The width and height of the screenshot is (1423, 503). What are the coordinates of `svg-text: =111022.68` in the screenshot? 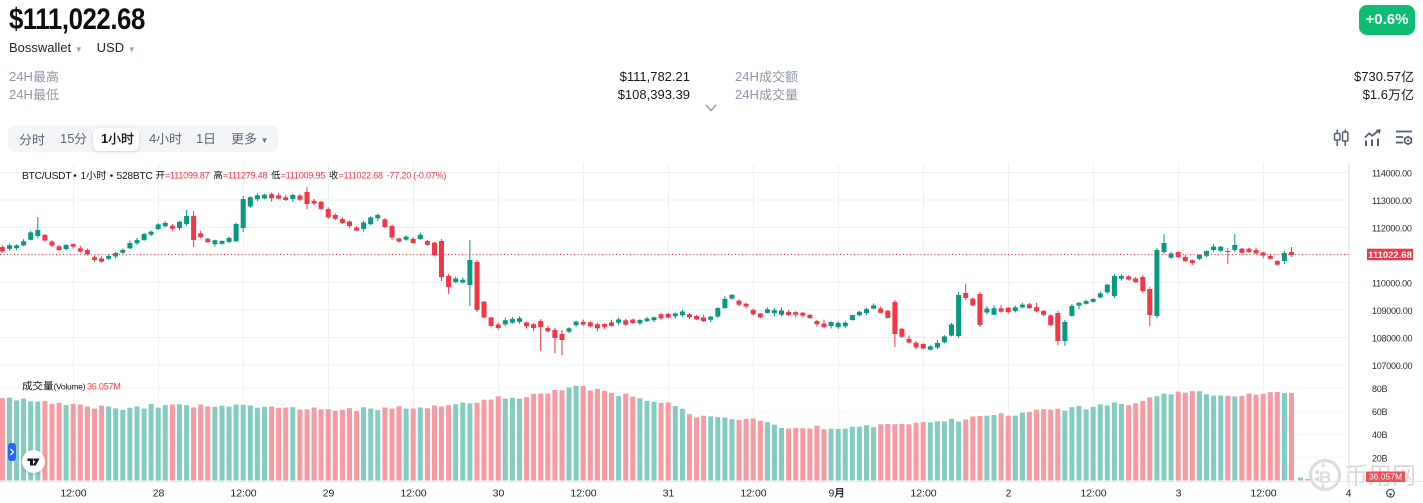 It's located at (360, 176).